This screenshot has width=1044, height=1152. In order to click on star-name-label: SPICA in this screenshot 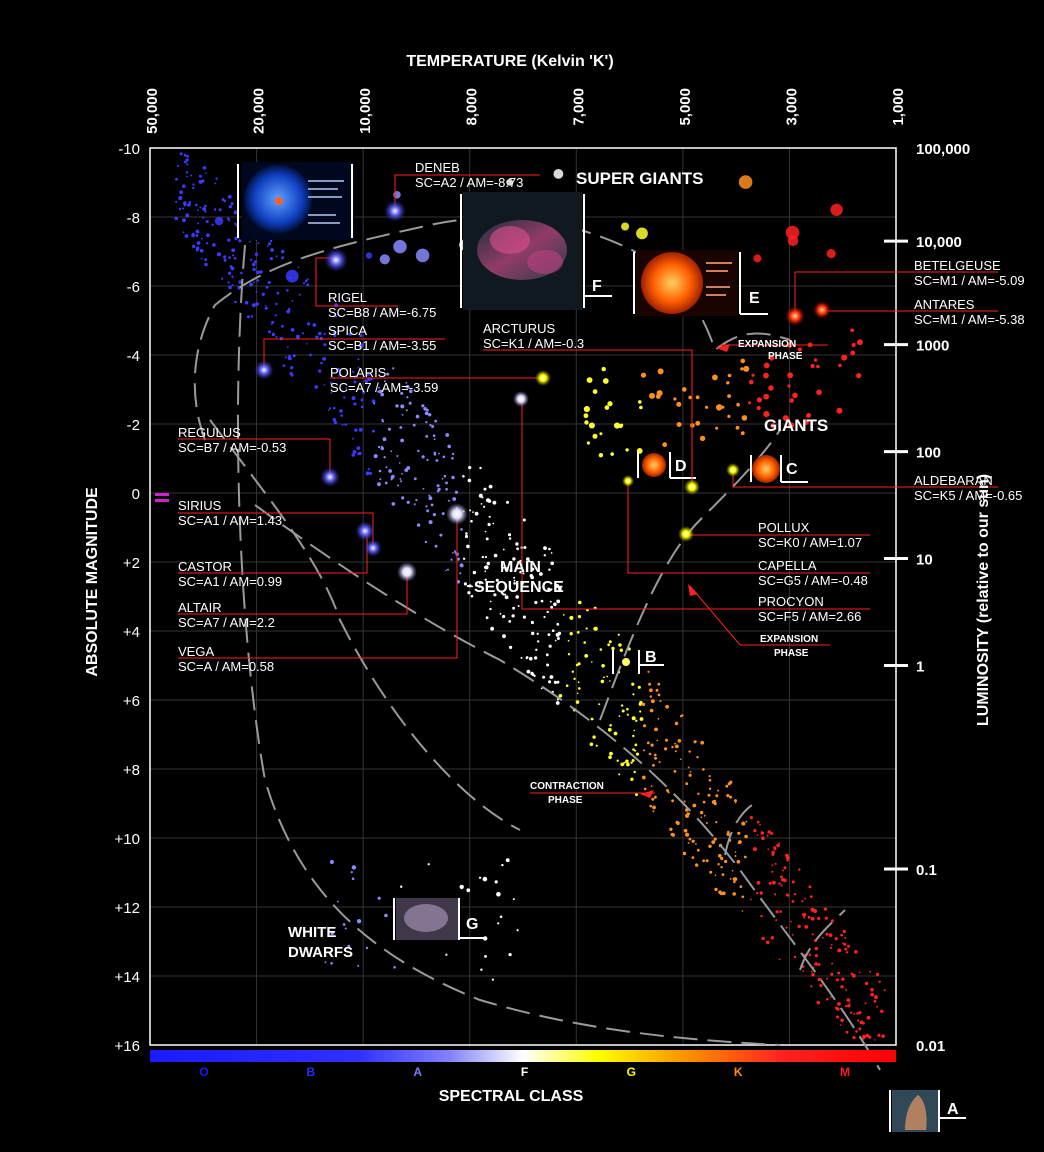, I will do `click(347, 330)`.